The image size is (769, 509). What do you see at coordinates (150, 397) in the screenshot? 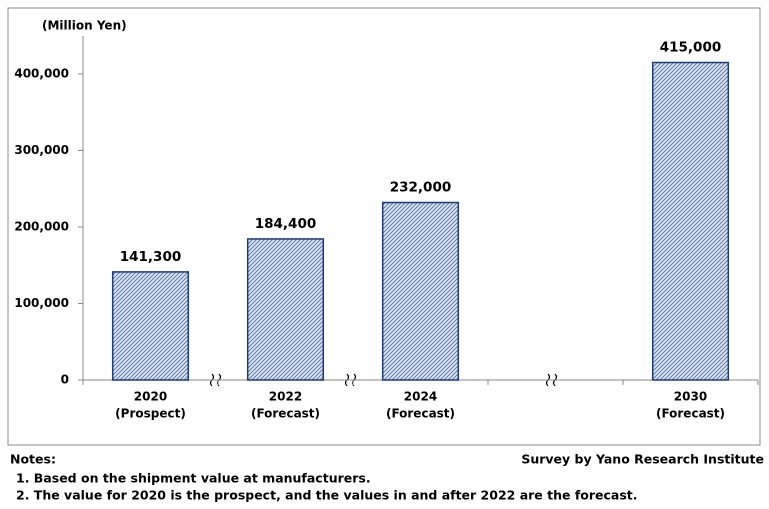
I see `x-tick-label: 2020` at bounding box center [150, 397].